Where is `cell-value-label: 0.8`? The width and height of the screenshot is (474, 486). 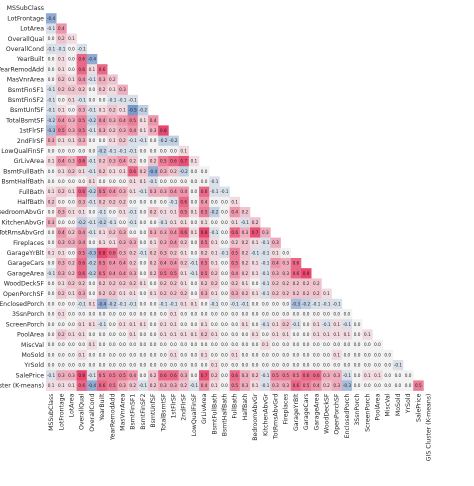
cell-value-label: 0.8 is located at coordinates (102, 252).